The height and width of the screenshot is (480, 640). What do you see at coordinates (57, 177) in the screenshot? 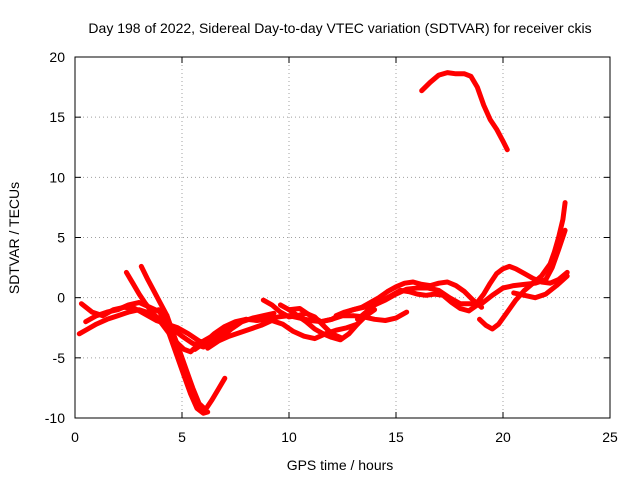
I see `y-tick-label: 10` at bounding box center [57, 177].